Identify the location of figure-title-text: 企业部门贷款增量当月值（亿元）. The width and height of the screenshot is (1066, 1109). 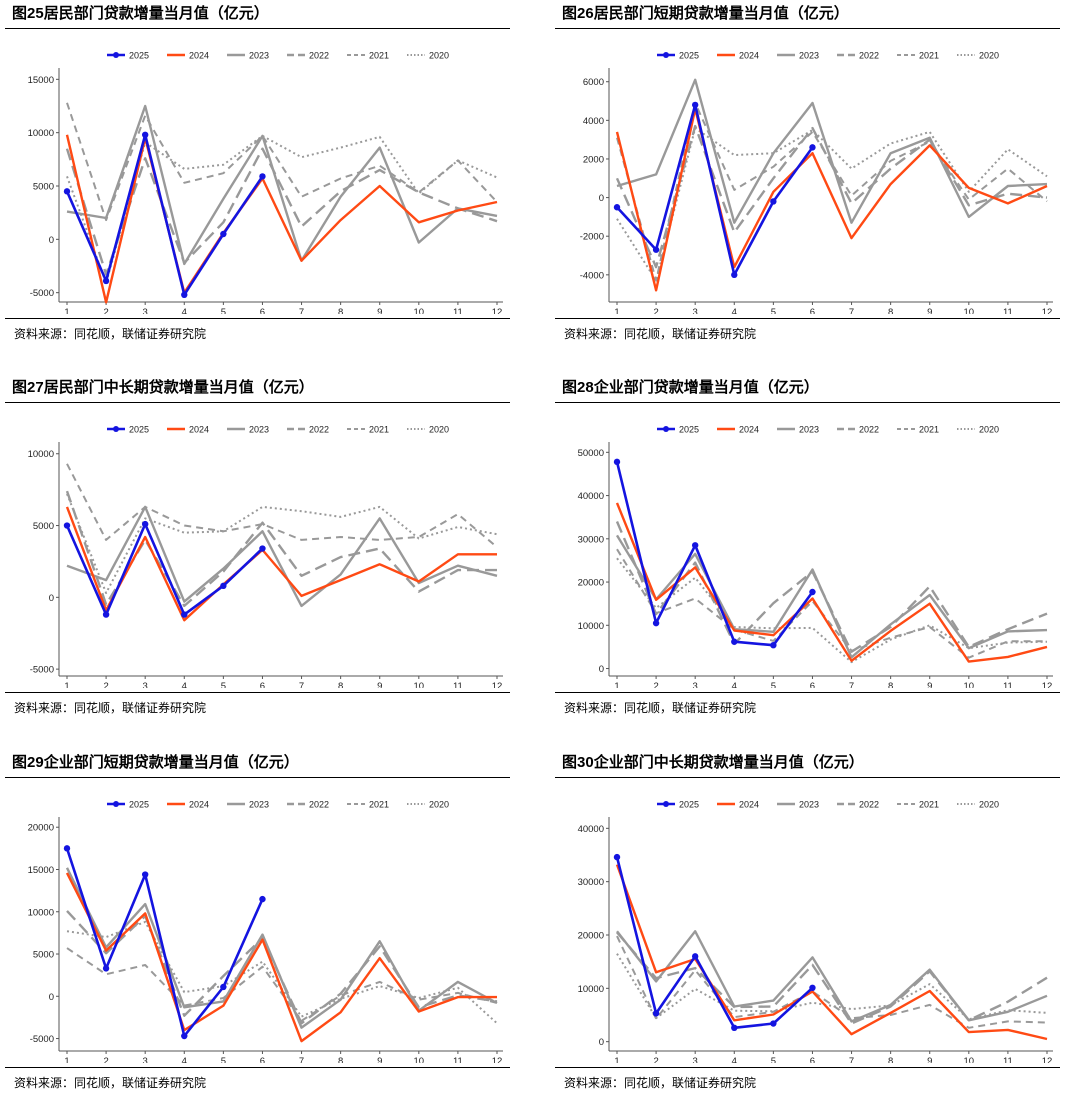
(706, 387).